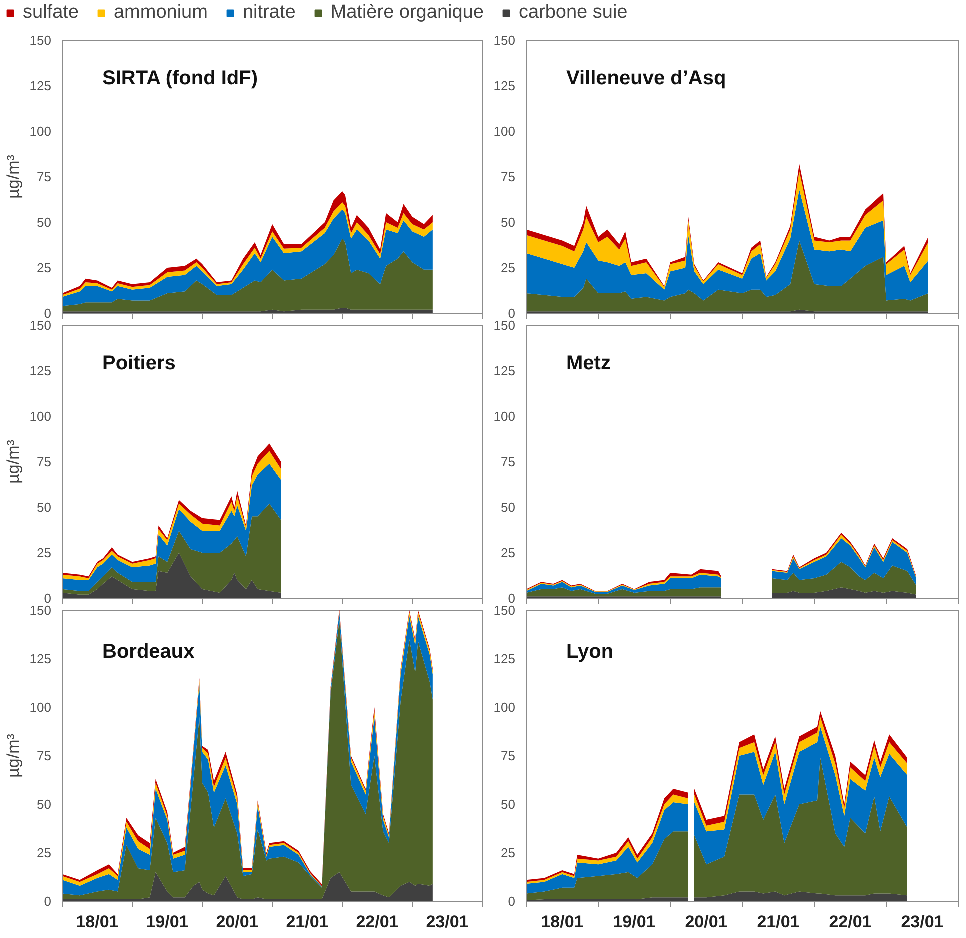  Describe the element at coordinates (590, 651) in the screenshot. I see `text: Lyon` at that location.